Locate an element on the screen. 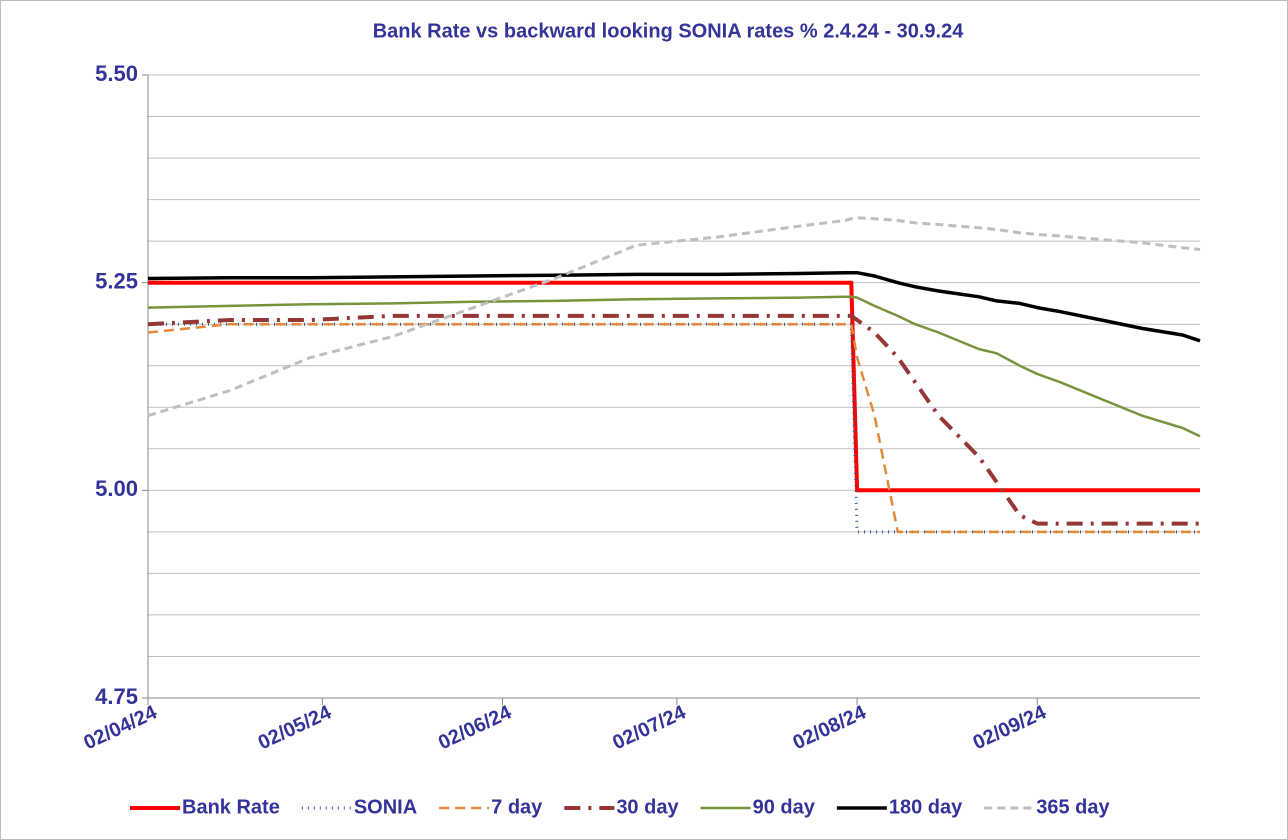  legend-label: 180 day is located at coordinates (926, 807).